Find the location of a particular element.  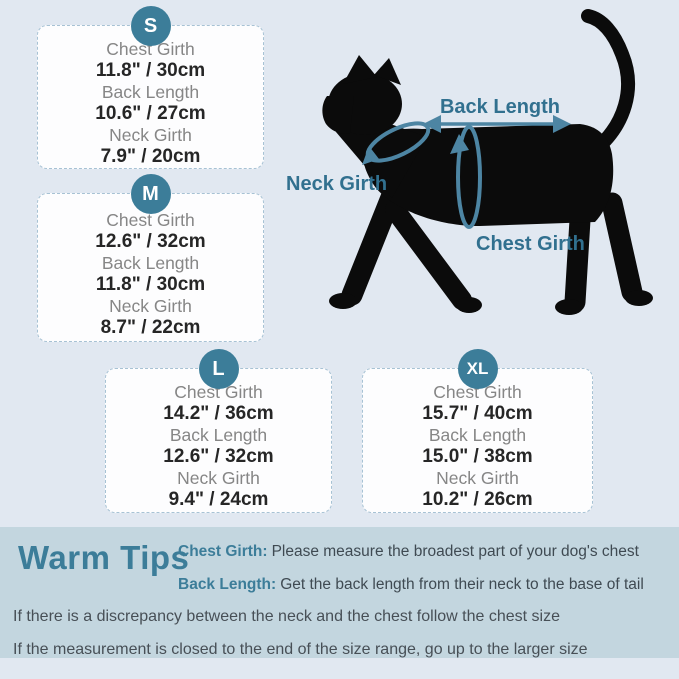

arrow-down-left-icon is located at coordinates (370, 155).